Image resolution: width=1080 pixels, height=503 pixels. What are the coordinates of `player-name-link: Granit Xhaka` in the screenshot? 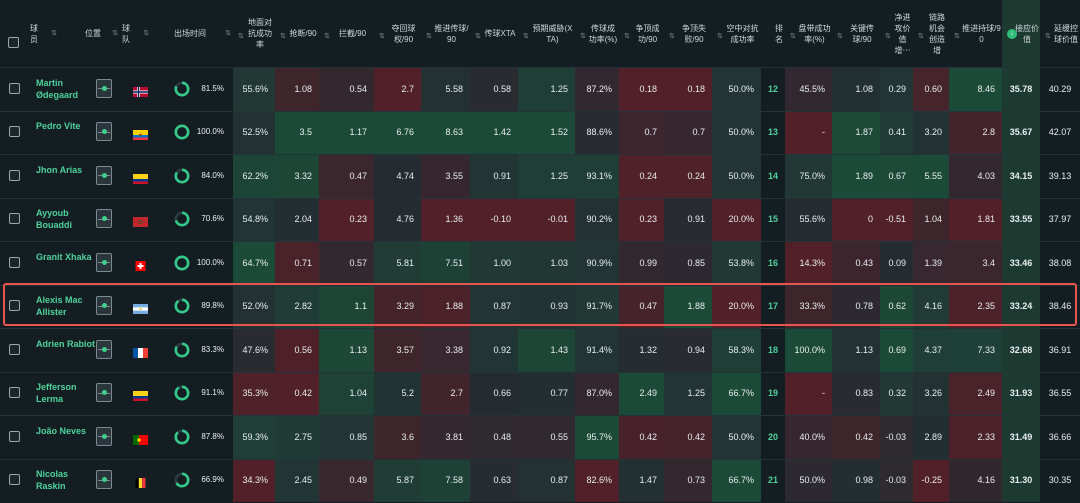 It's located at (64, 256).